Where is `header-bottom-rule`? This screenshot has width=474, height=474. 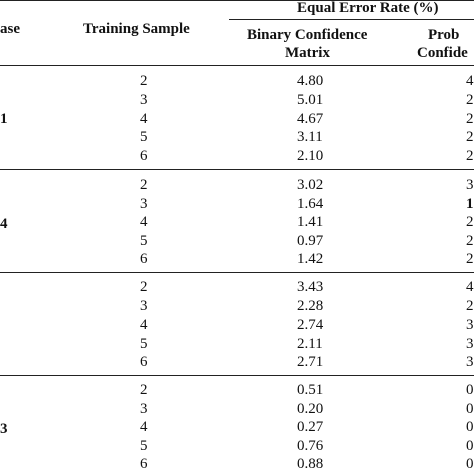
header-bottom-rule is located at coordinates (237, 65).